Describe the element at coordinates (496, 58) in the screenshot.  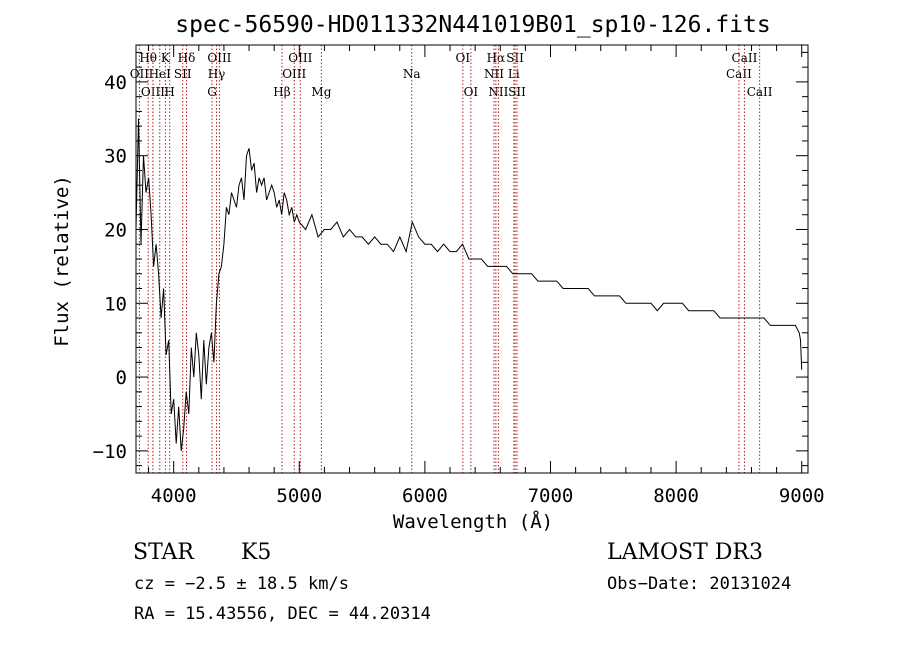
I see `line-marker-label: Hα` at that location.